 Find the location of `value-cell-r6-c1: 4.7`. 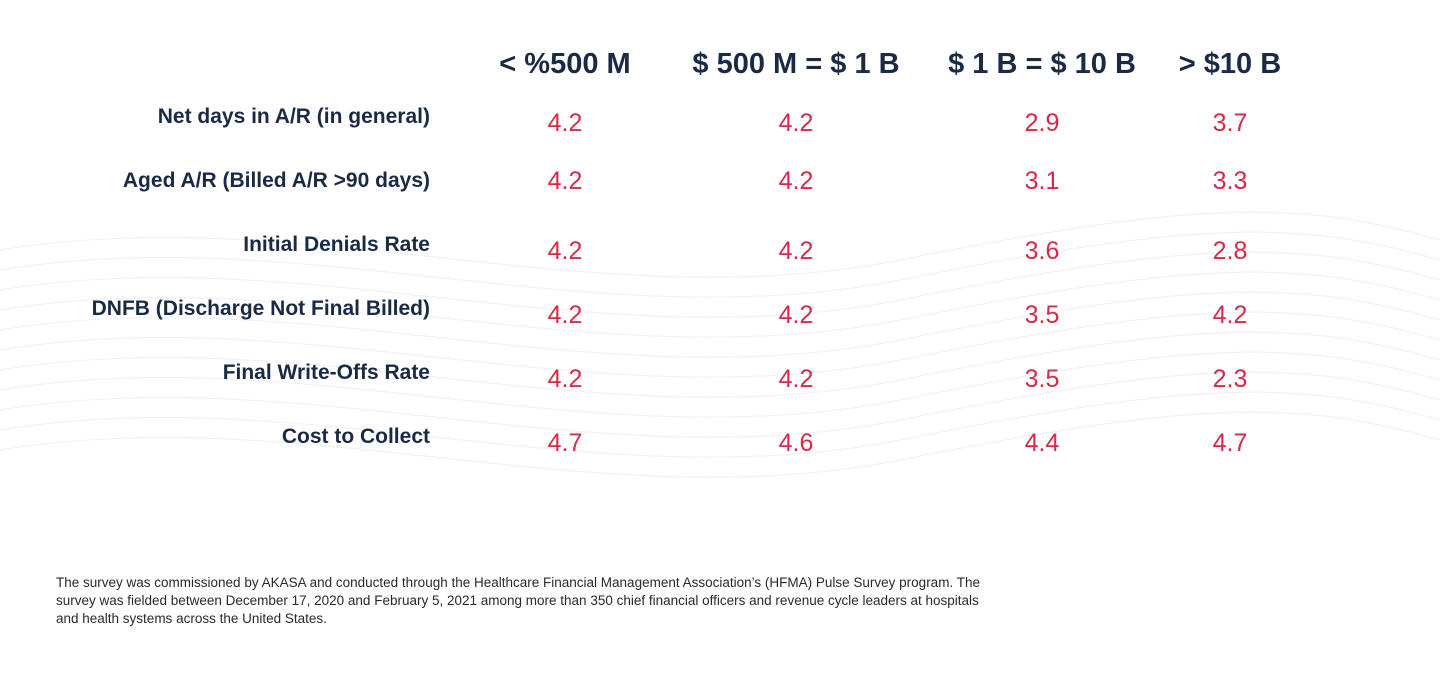

value-cell-r6-c1: 4.7 is located at coordinates (565, 443).